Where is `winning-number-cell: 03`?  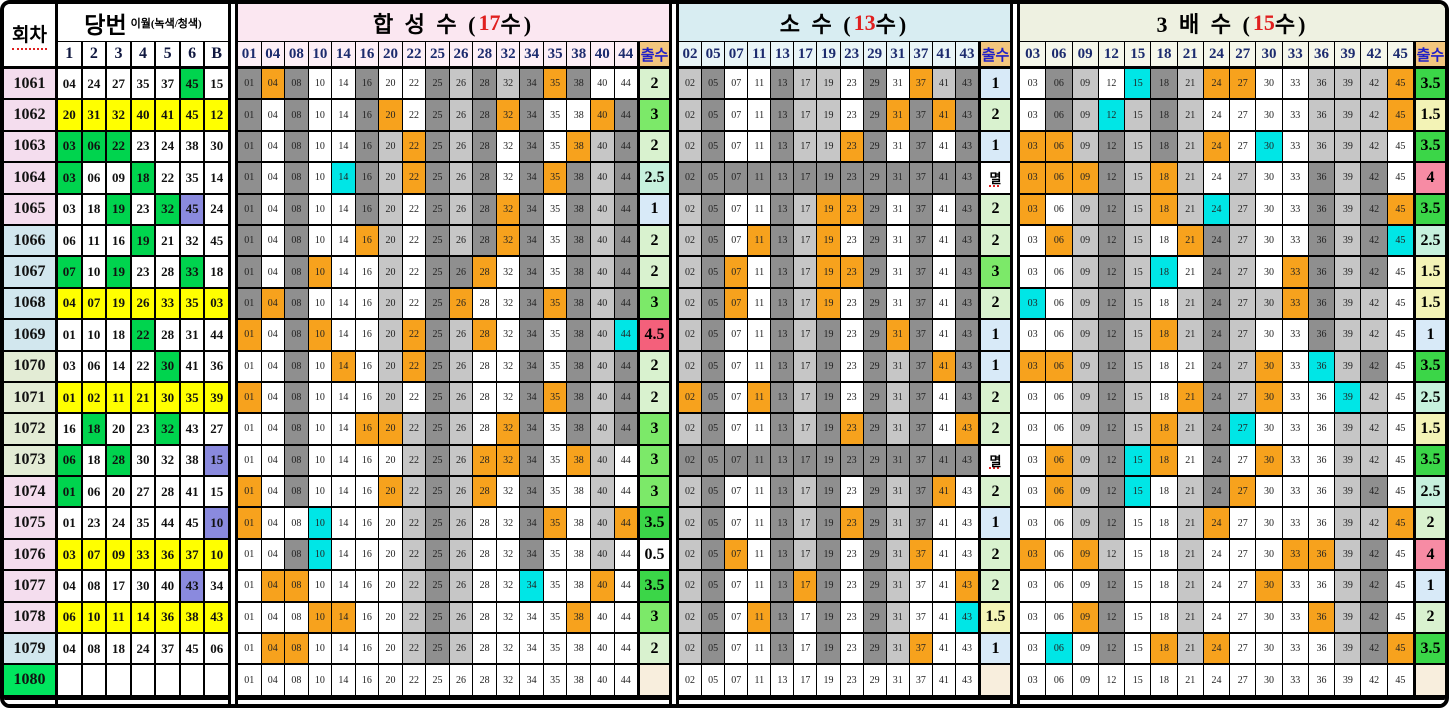
winning-number-cell: 03 is located at coordinates (217, 303).